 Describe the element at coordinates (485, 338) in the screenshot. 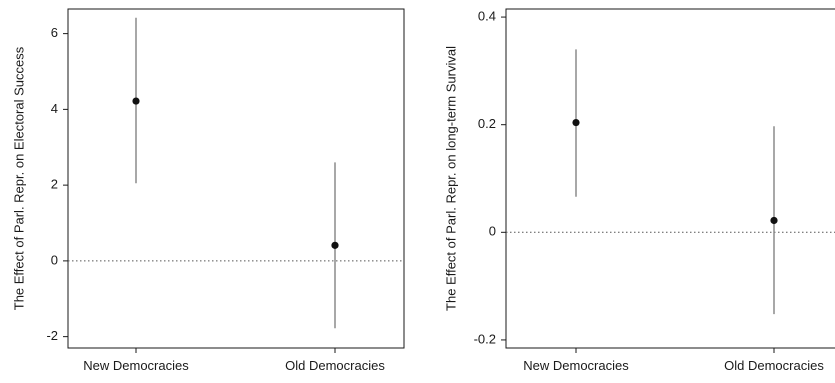

I see `y-tick-label: -0.2` at that location.